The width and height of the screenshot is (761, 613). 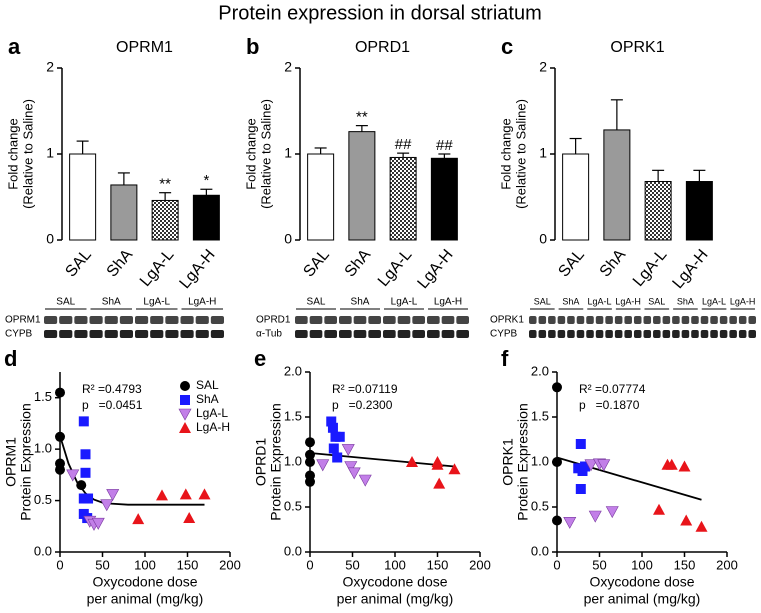 I want to click on stat-label: p =0.0451, so click(x=112, y=405).